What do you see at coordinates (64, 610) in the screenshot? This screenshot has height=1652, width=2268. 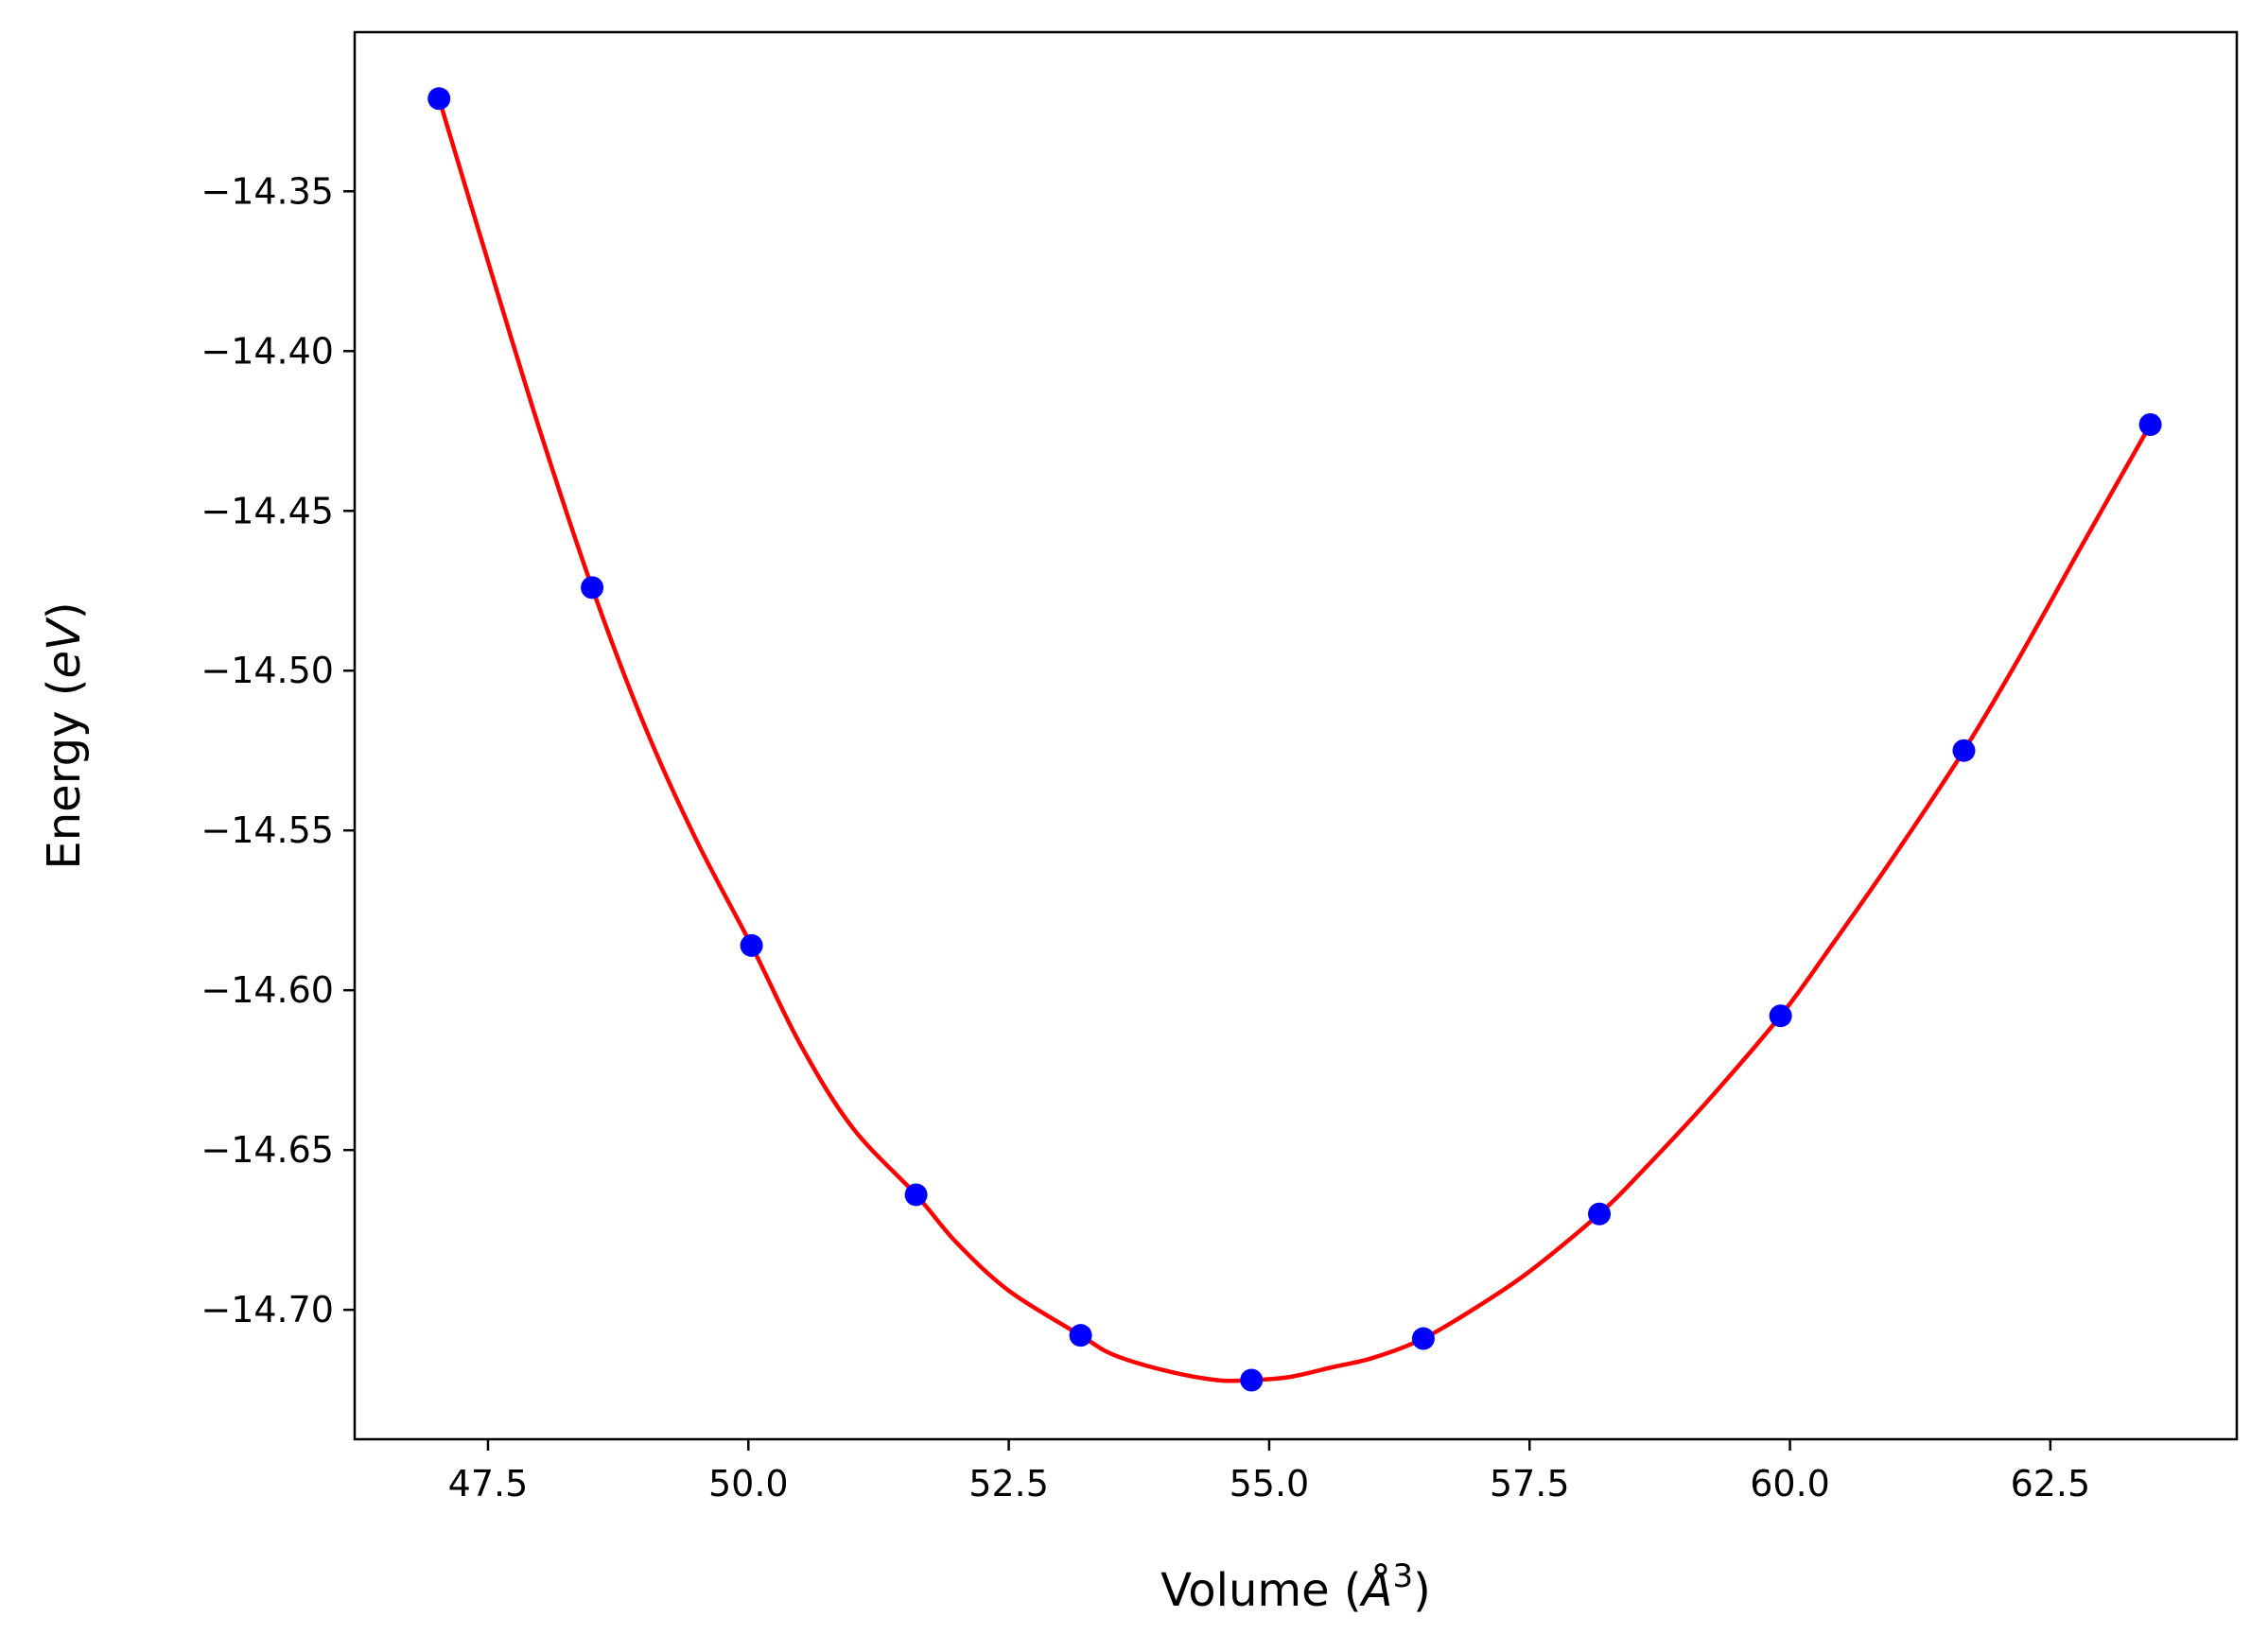 I see `y-axis-label-suffix: )` at bounding box center [64, 610].